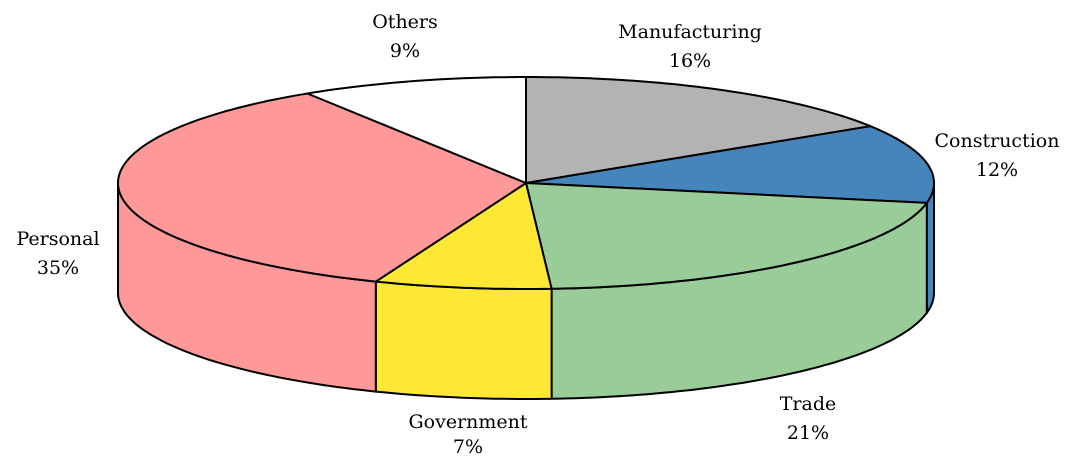 The height and width of the screenshot is (458, 1068). I want to click on slice-value-label: 16%, so click(690, 61).